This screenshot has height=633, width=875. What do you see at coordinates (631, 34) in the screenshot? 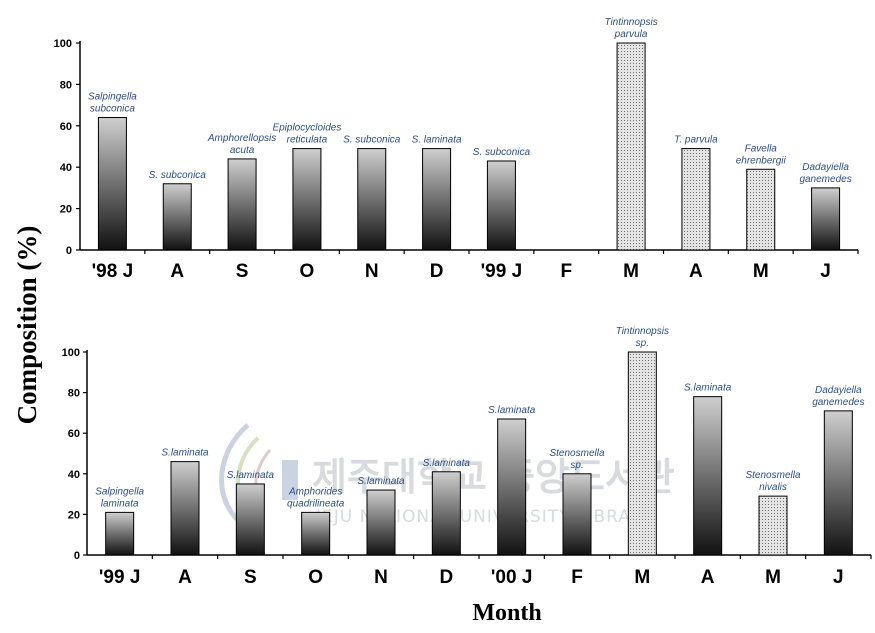
I see `bar-label: parvula` at bounding box center [631, 34].